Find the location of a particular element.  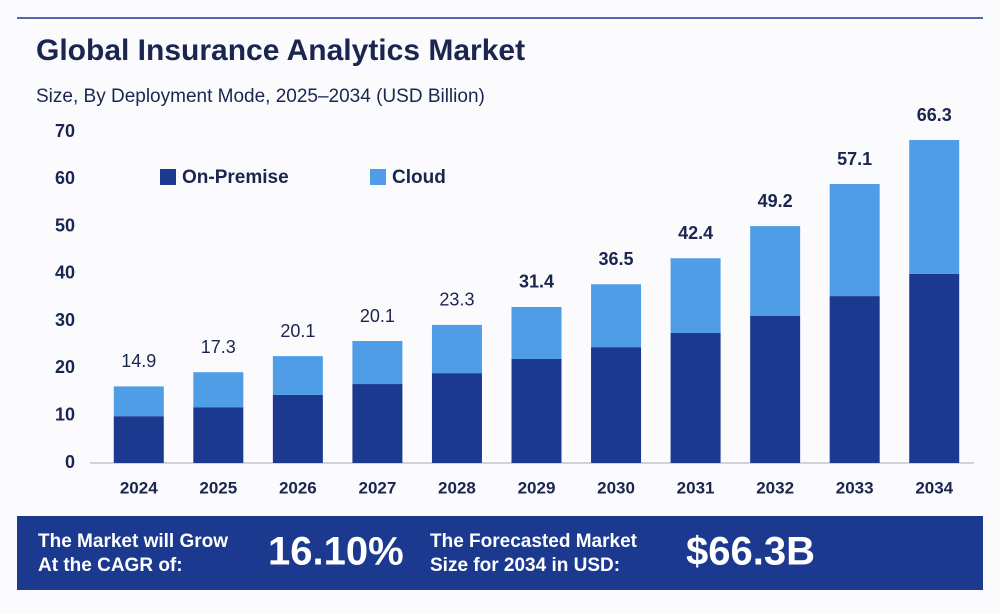

y-tick-label: 70 is located at coordinates (65, 131).